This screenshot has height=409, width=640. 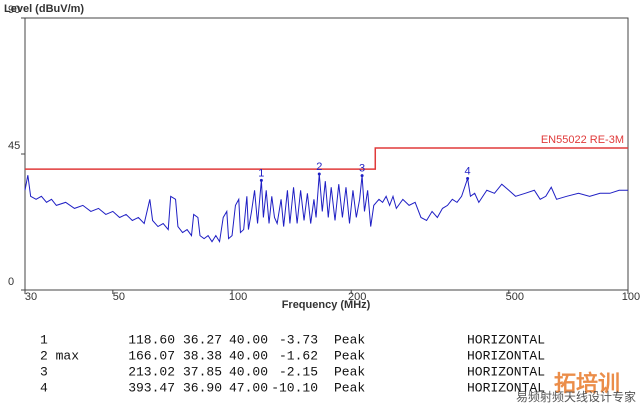 What do you see at coordinates (357, 297) in the screenshot?
I see `x-tick-label: 200` at bounding box center [357, 297].